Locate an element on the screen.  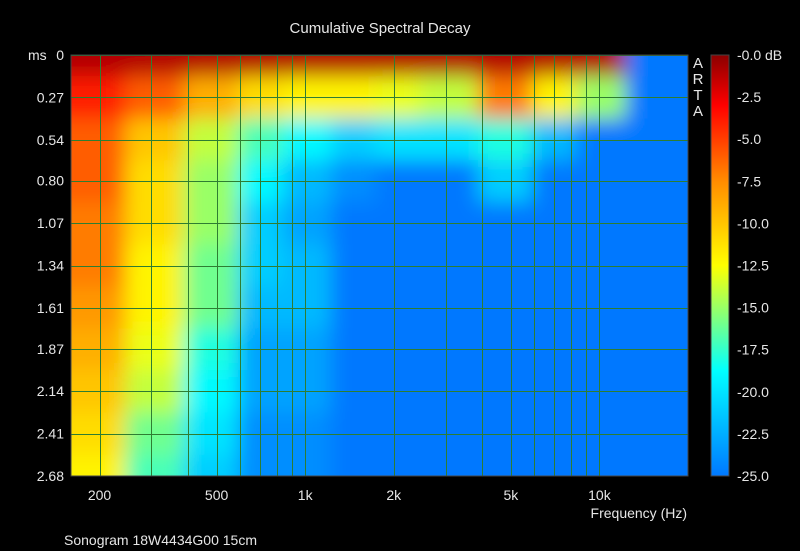
y-tick-label: 1.34 is located at coordinates (50, 266).